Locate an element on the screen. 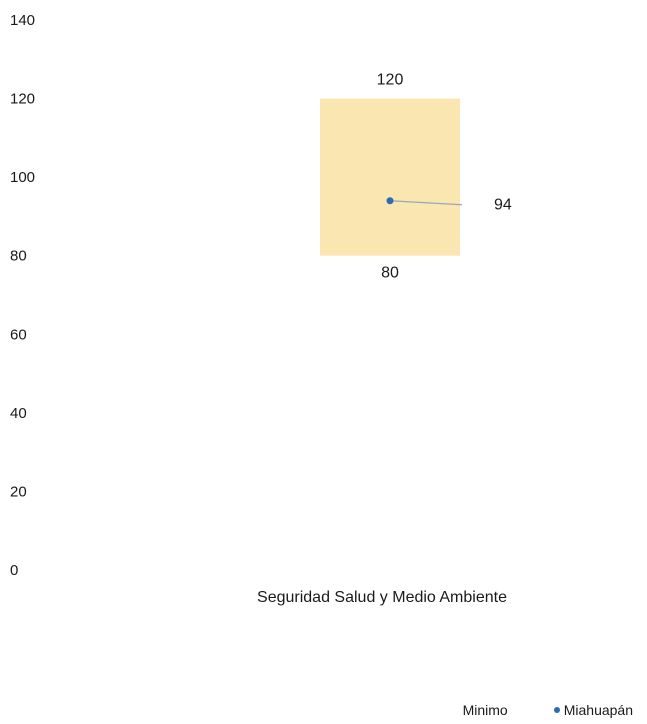  range-high-label: 120 is located at coordinates (390, 80).